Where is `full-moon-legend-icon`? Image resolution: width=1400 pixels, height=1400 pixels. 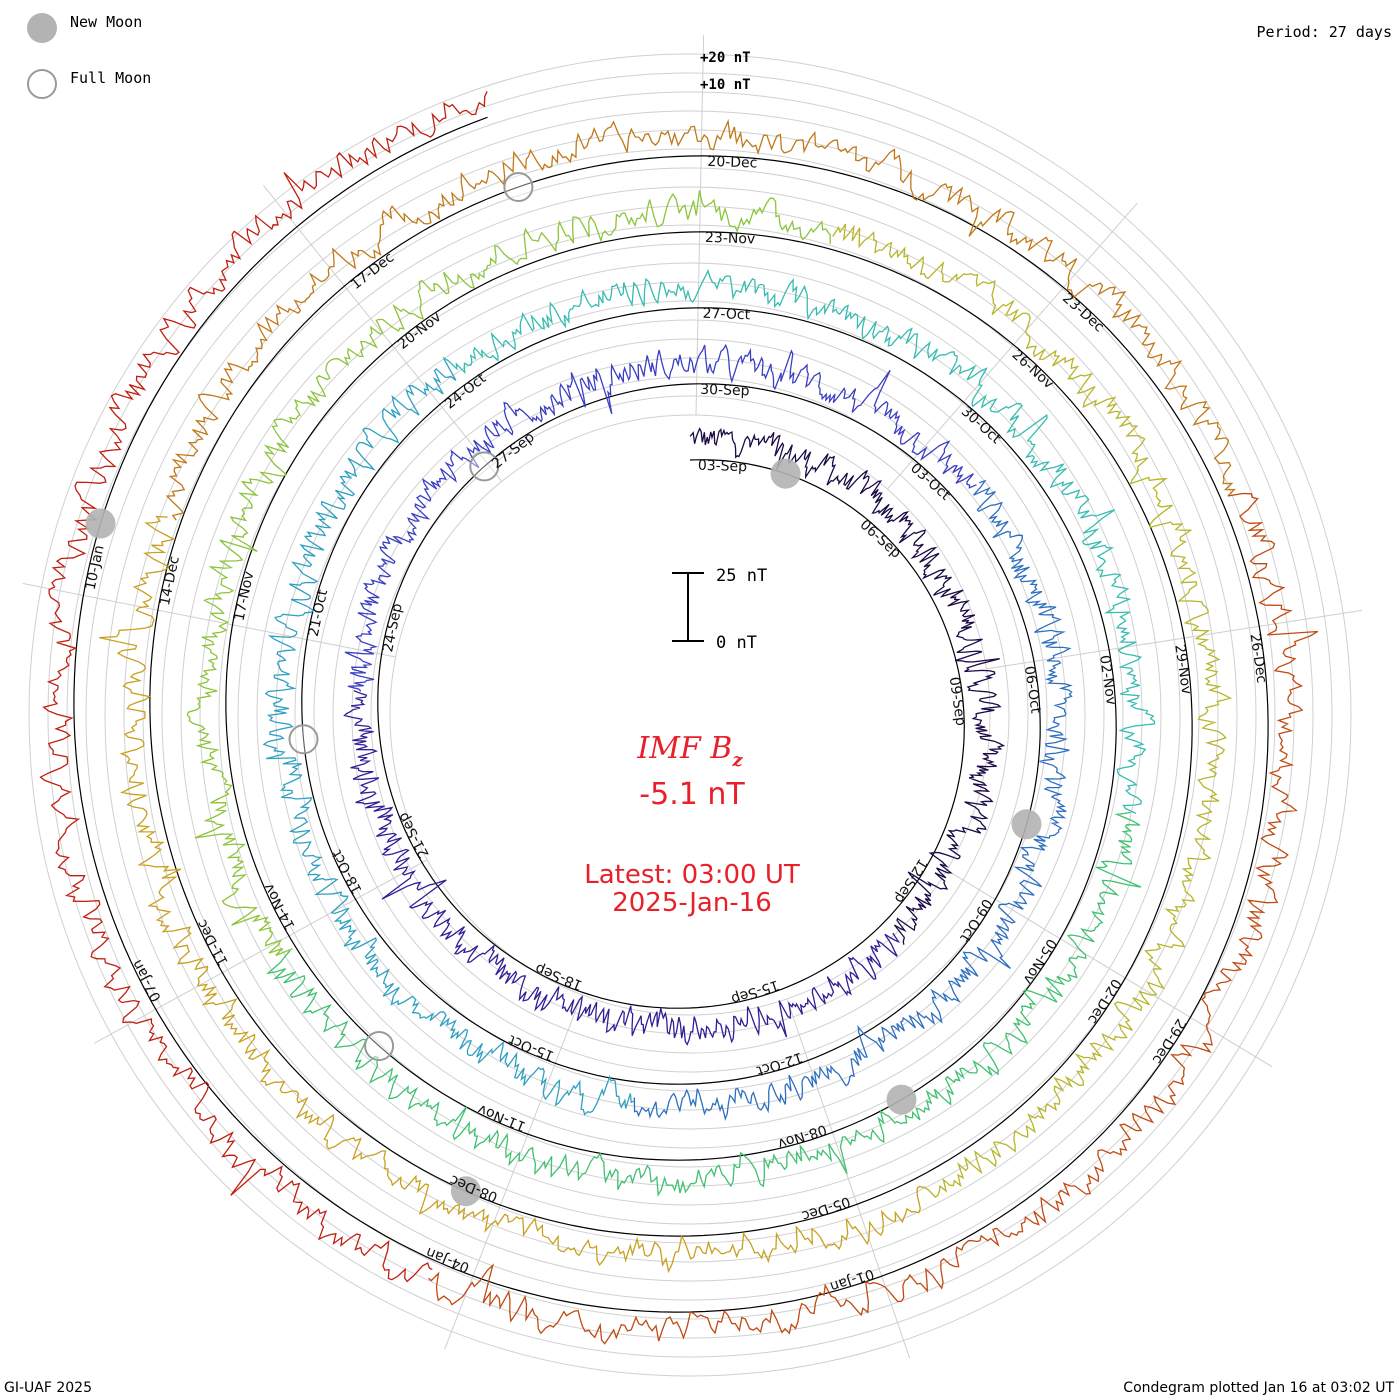 full-moon-legend-icon is located at coordinates (42, 84).